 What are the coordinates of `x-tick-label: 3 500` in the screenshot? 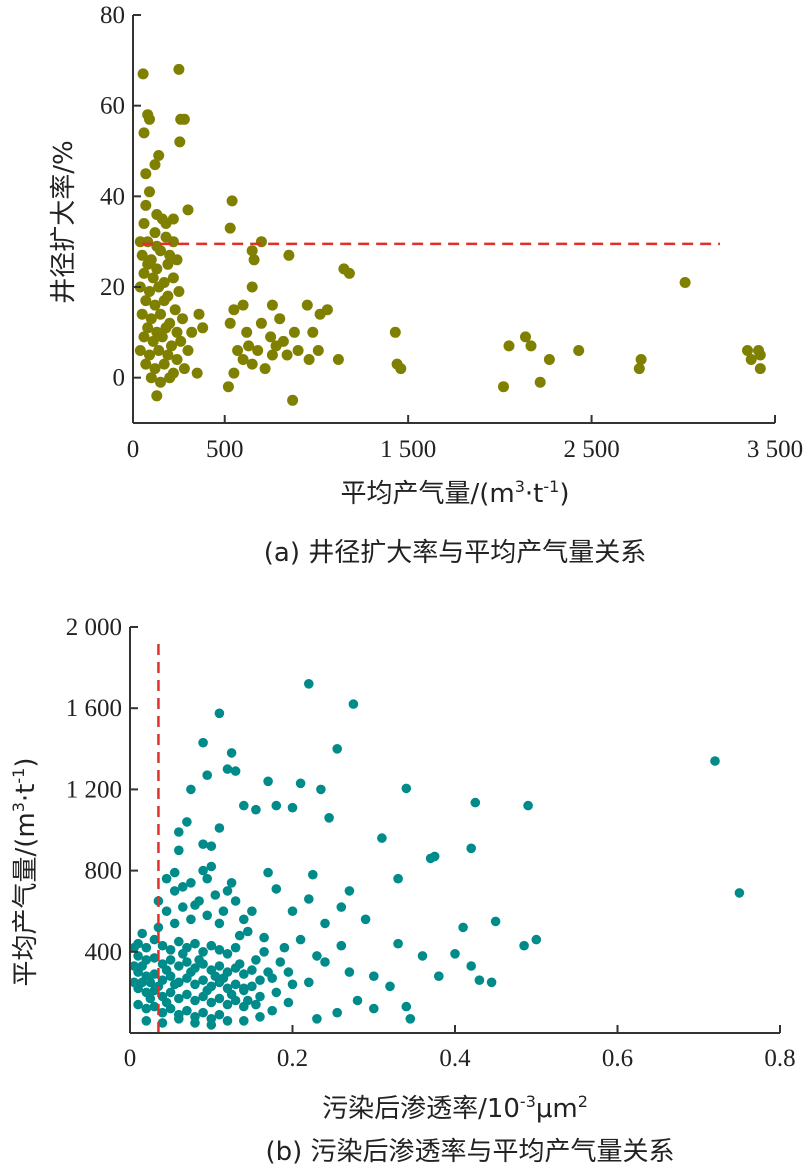 It's located at (775, 449).